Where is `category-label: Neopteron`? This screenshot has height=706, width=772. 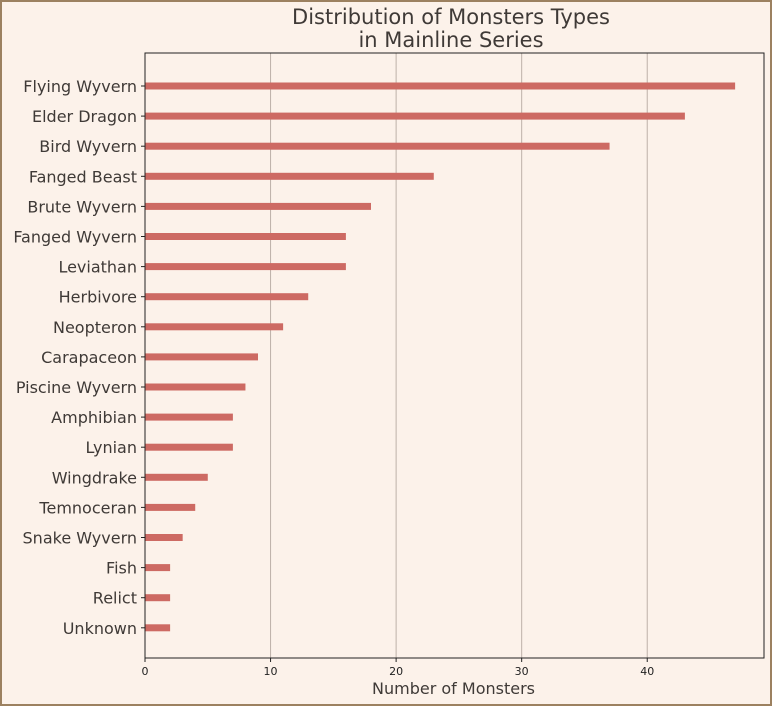 category-label: Neopteron is located at coordinates (95, 327).